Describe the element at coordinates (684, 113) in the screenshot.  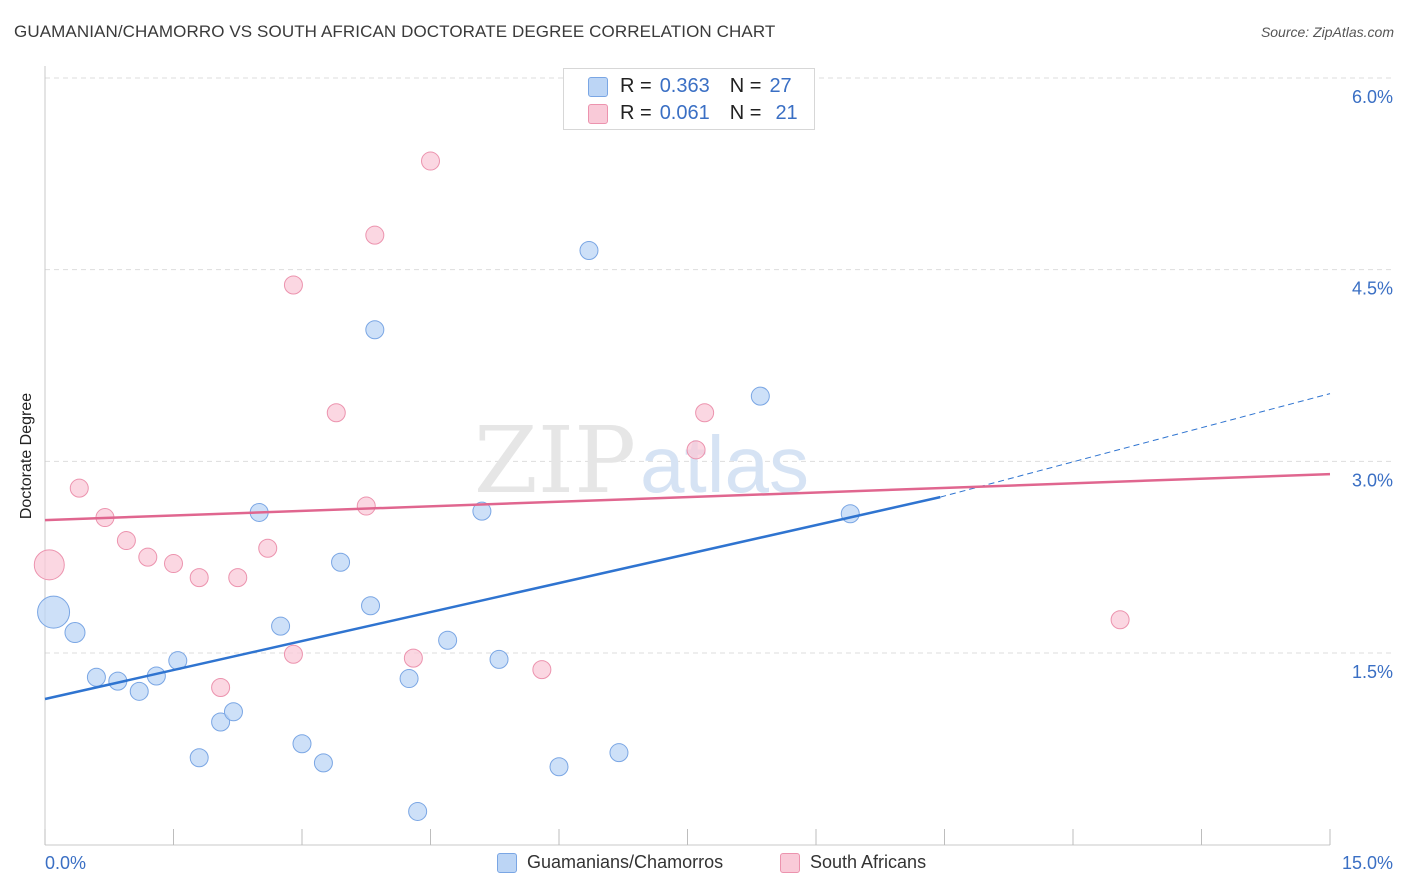
I see `r-value: 0.061` at that location.